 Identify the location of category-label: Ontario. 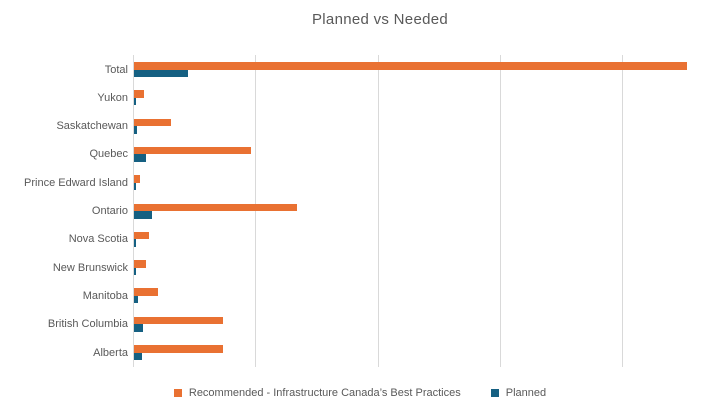
(109, 211).